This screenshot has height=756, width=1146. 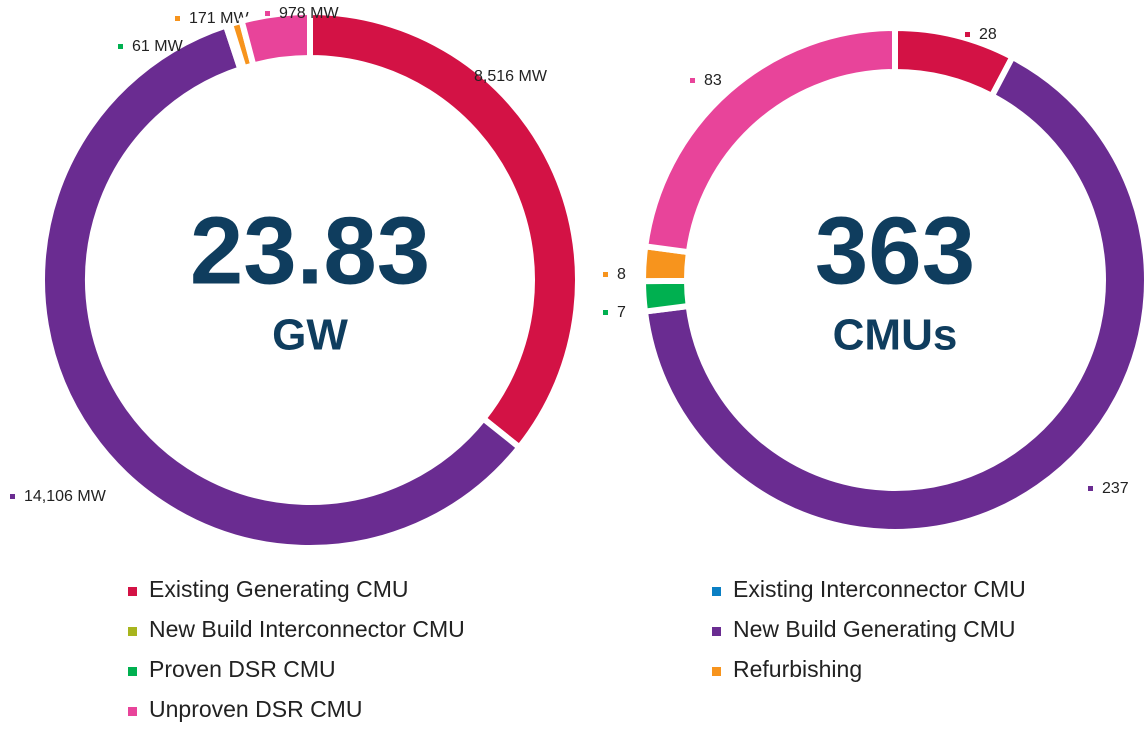 What do you see at coordinates (879, 589) in the screenshot?
I see `legend-label: Existing Interconnector CMU` at bounding box center [879, 589].